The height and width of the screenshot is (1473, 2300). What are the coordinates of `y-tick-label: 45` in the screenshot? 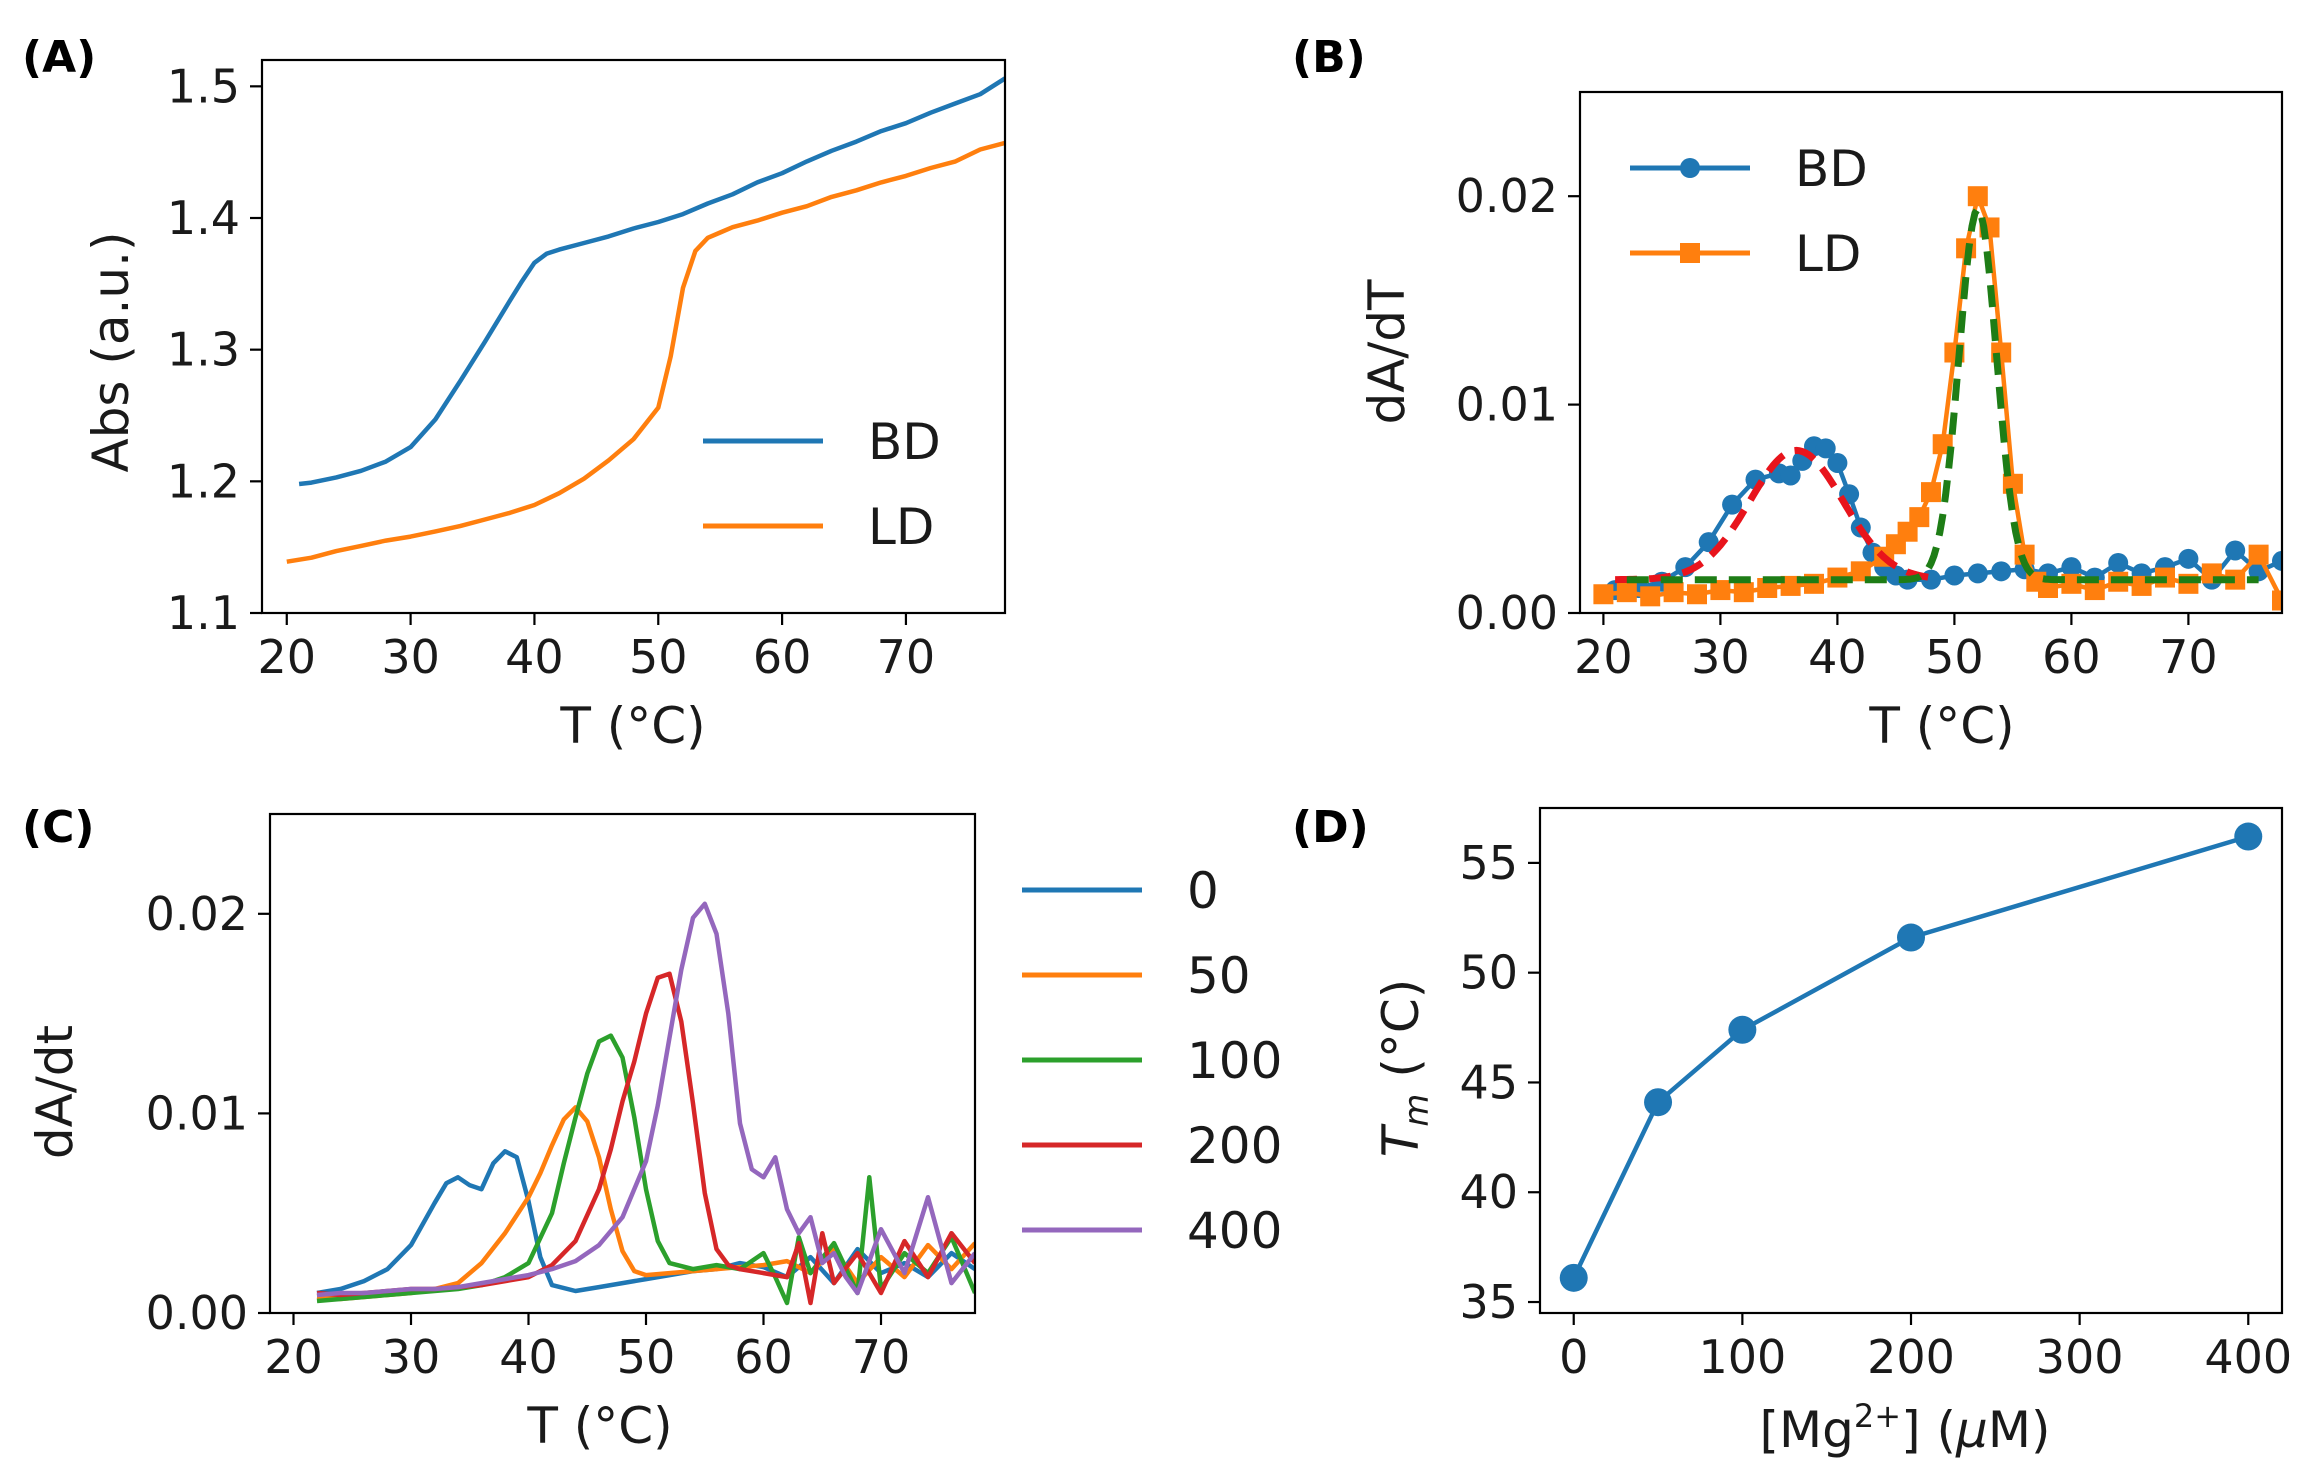 It's located at (1488, 1082).